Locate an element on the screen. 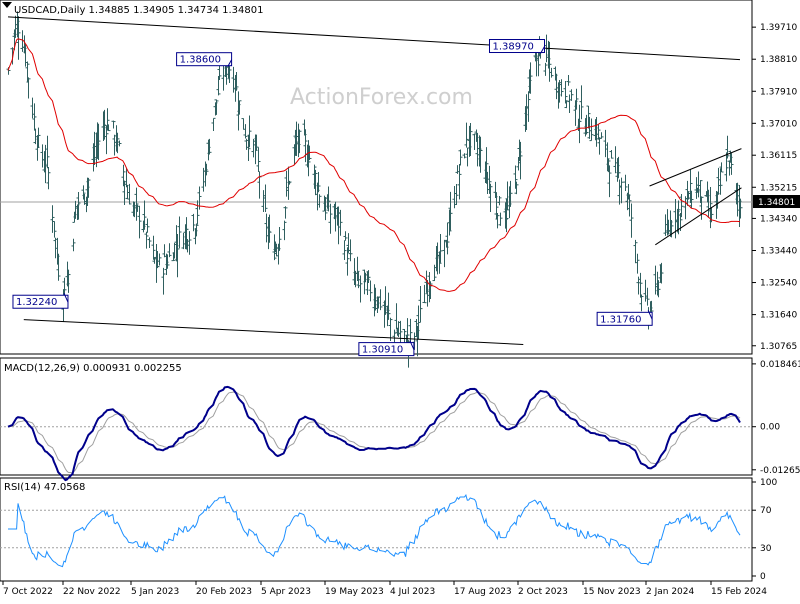 This screenshot has width=800, height=604. date-tick-label: 2 Oct 2023 is located at coordinates (543, 592).